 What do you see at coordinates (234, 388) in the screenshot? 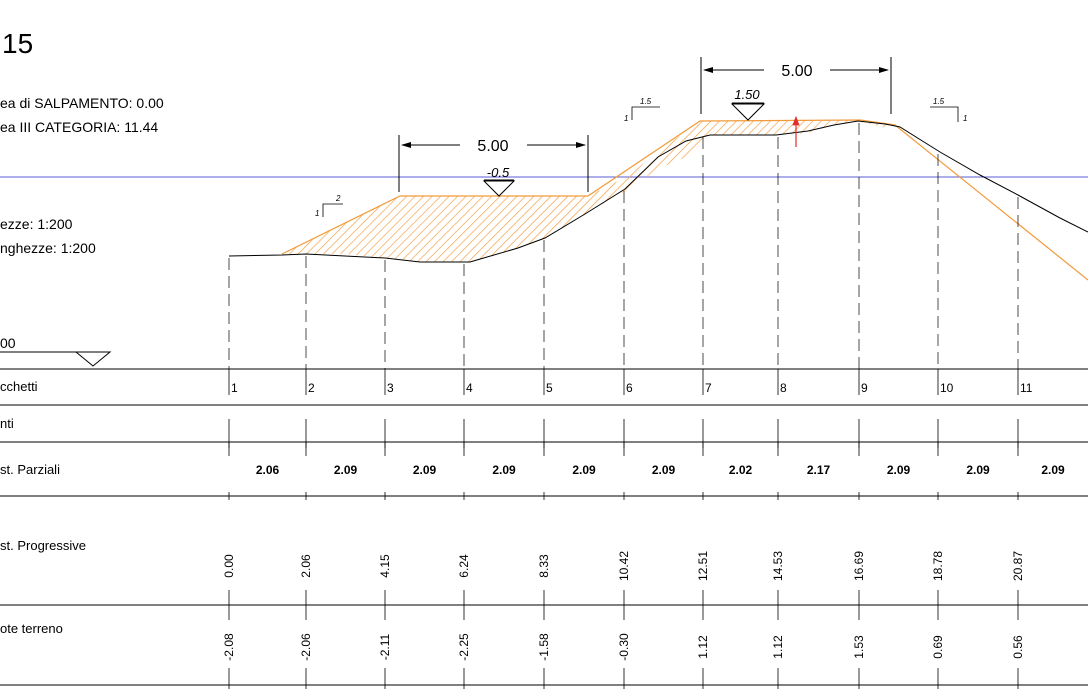
I see `station-label: 1` at bounding box center [234, 388].